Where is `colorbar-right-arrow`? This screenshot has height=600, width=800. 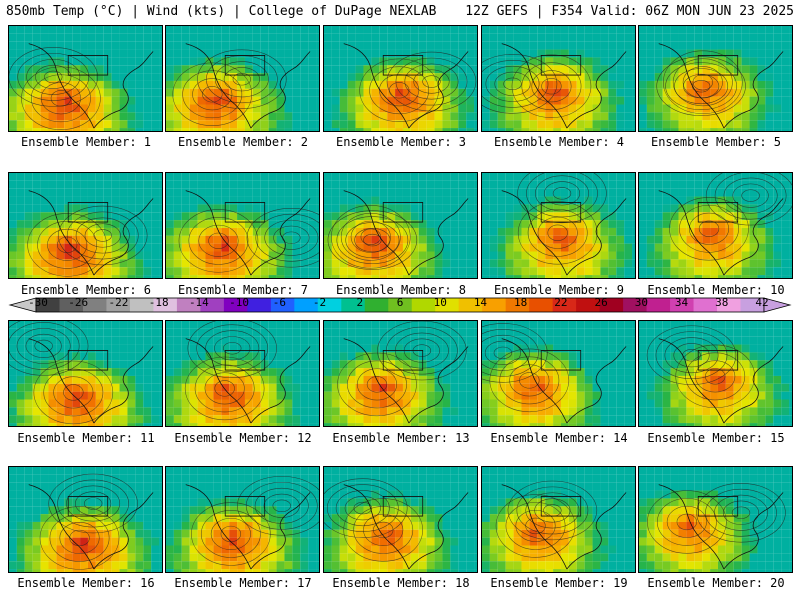
colorbar-right-arrow is located at coordinates (777, 305).